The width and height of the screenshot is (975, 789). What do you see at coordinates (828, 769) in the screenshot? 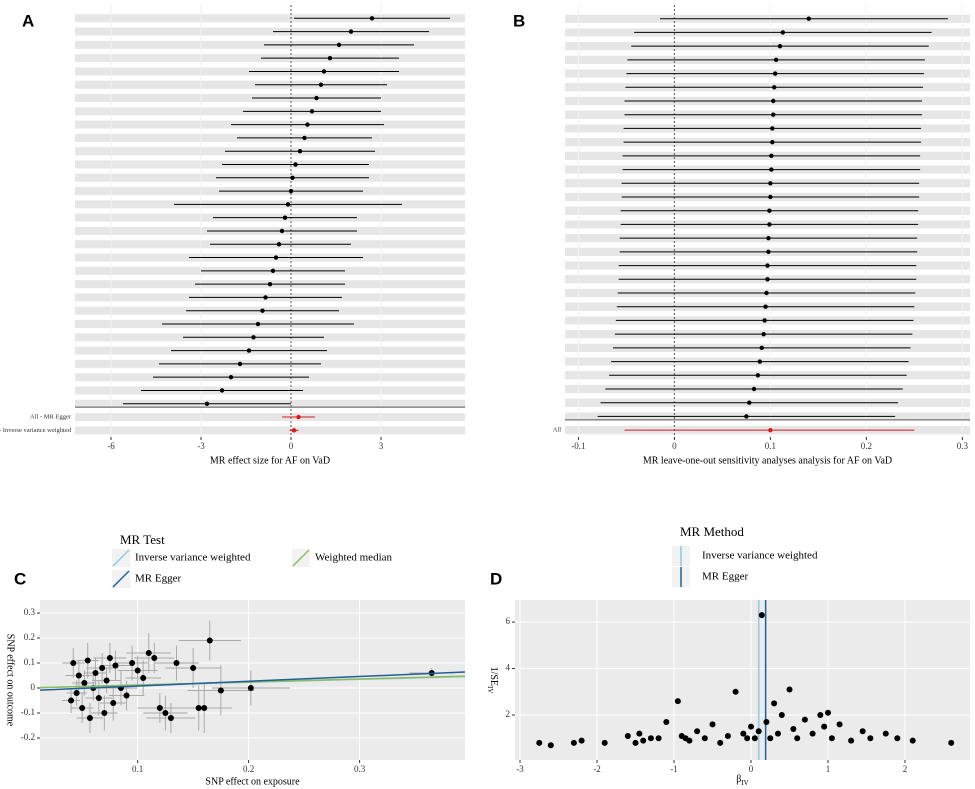
I see `x-tick-label: 1` at bounding box center [828, 769].